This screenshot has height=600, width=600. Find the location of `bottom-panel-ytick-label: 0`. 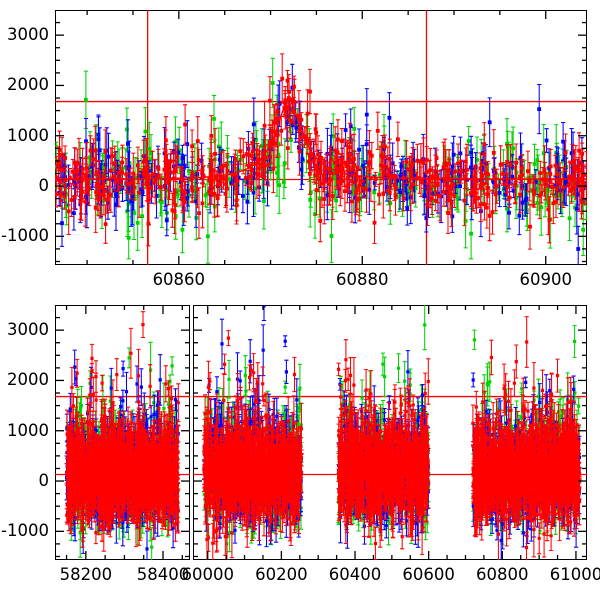

bottom-panel-ytick-label: 0 is located at coordinates (44, 481).